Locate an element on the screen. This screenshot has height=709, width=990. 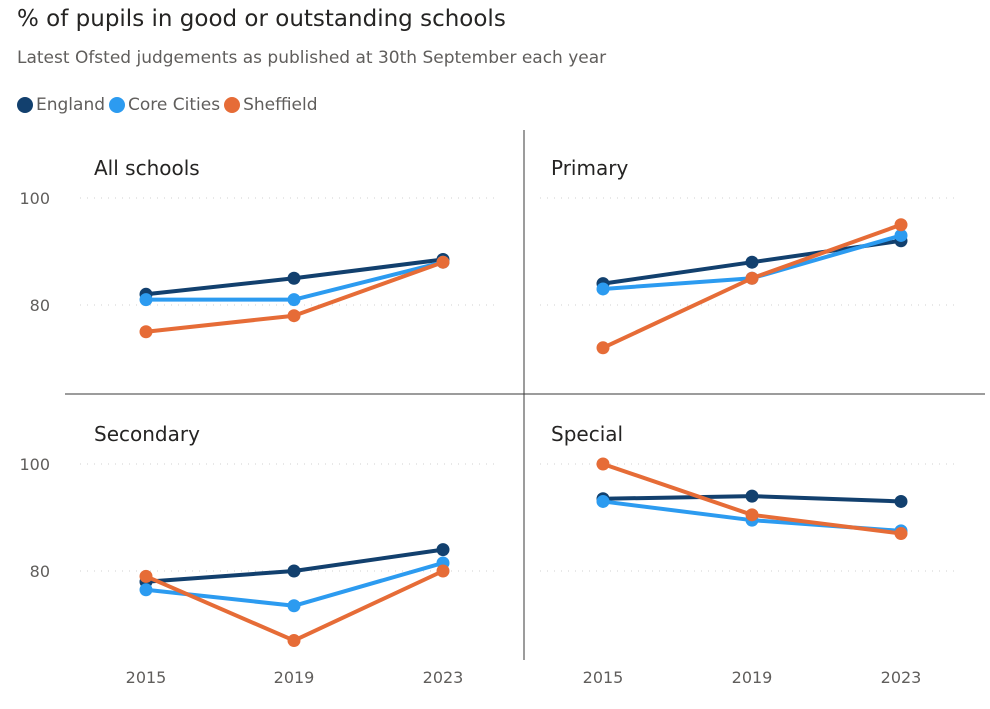
legend-item-england: England is located at coordinates (61, 105).